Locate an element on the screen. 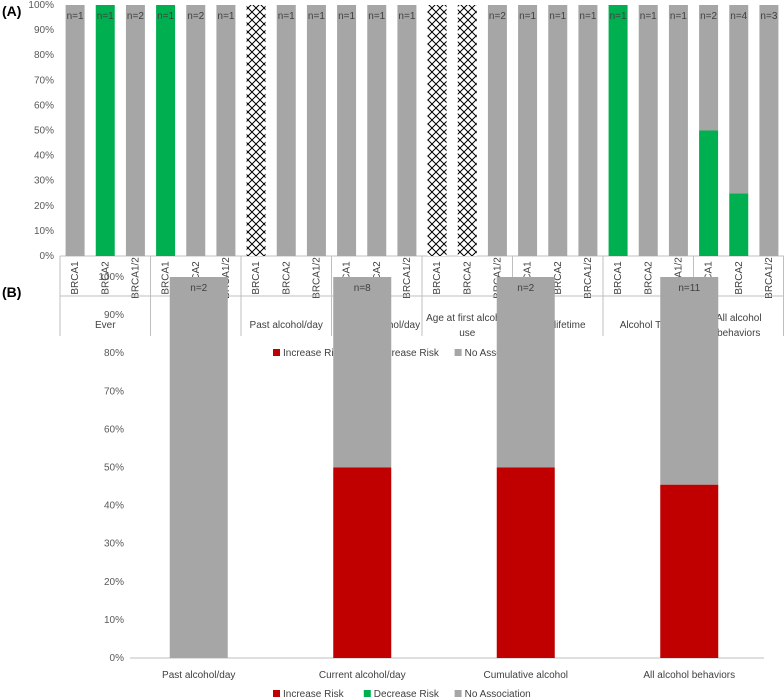 The height and width of the screenshot is (699, 784). group-label: use is located at coordinates (467, 333).